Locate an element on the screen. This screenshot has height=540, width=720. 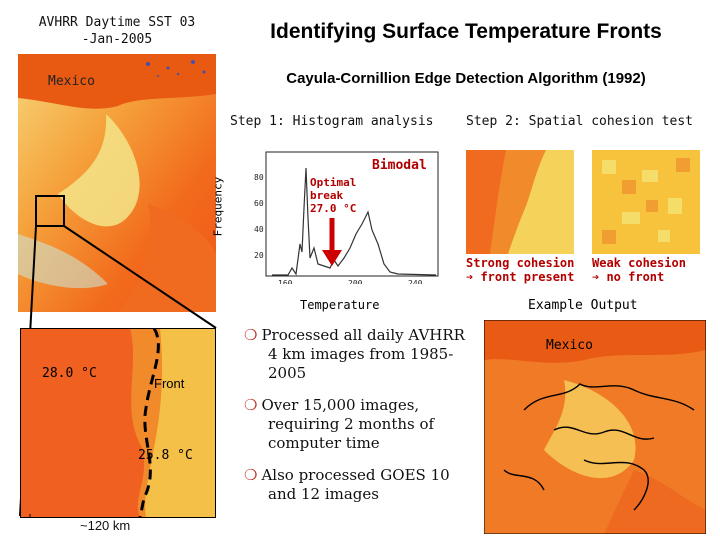
zoom-scale-label: ~120 km is located at coordinates (105, 525).